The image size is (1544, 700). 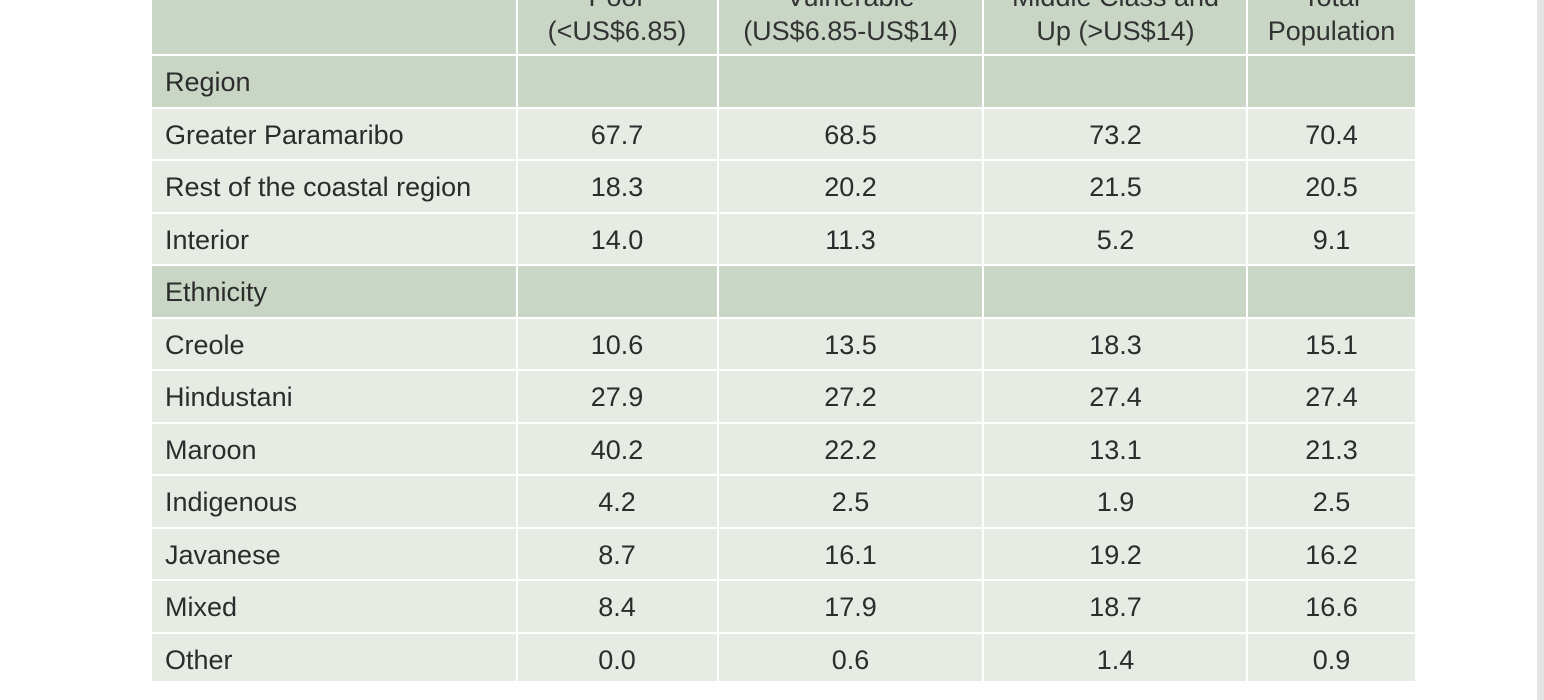 I want to click on header-line: Middle Class and, so click(x=1115, y=7).